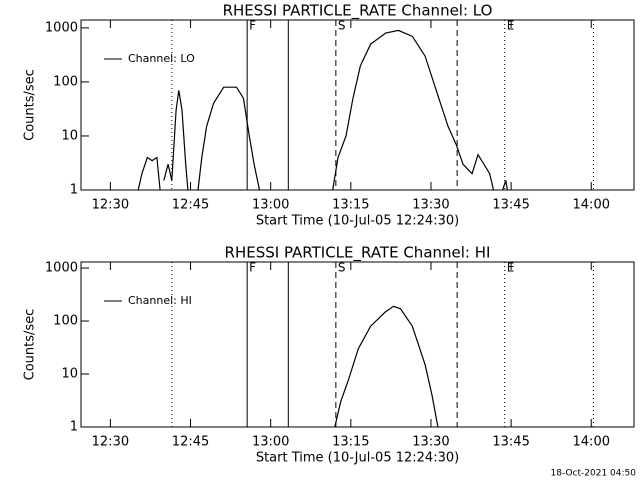  I want to click on footer: 18-Oct-2021 04:50, so click(594, 474).